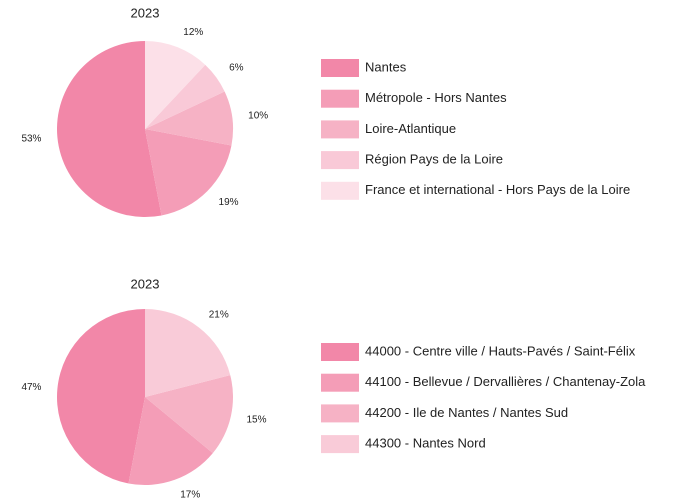 The image size is (697, 500). Describe the element at coordinates (219, 314) in the screenshot. I see `value-label: 21%` at that location.